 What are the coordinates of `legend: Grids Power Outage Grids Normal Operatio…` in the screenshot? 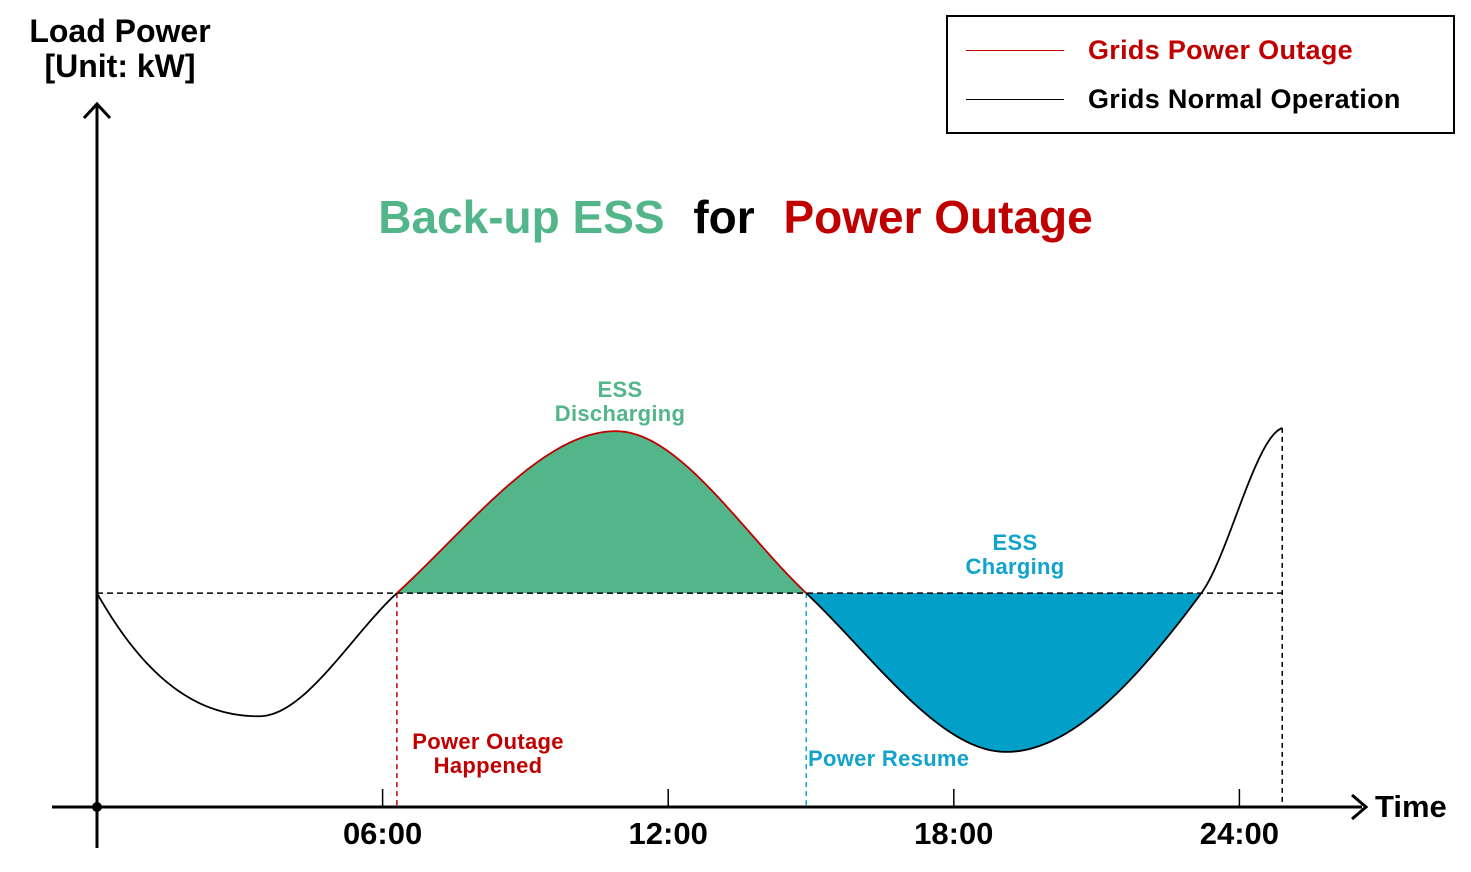 It's located at (1200, 74).